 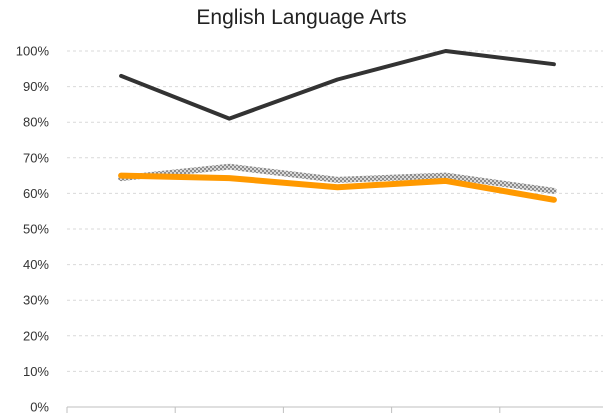 I want to click on y-tick-label: 60%, so click(x=36, y=193).